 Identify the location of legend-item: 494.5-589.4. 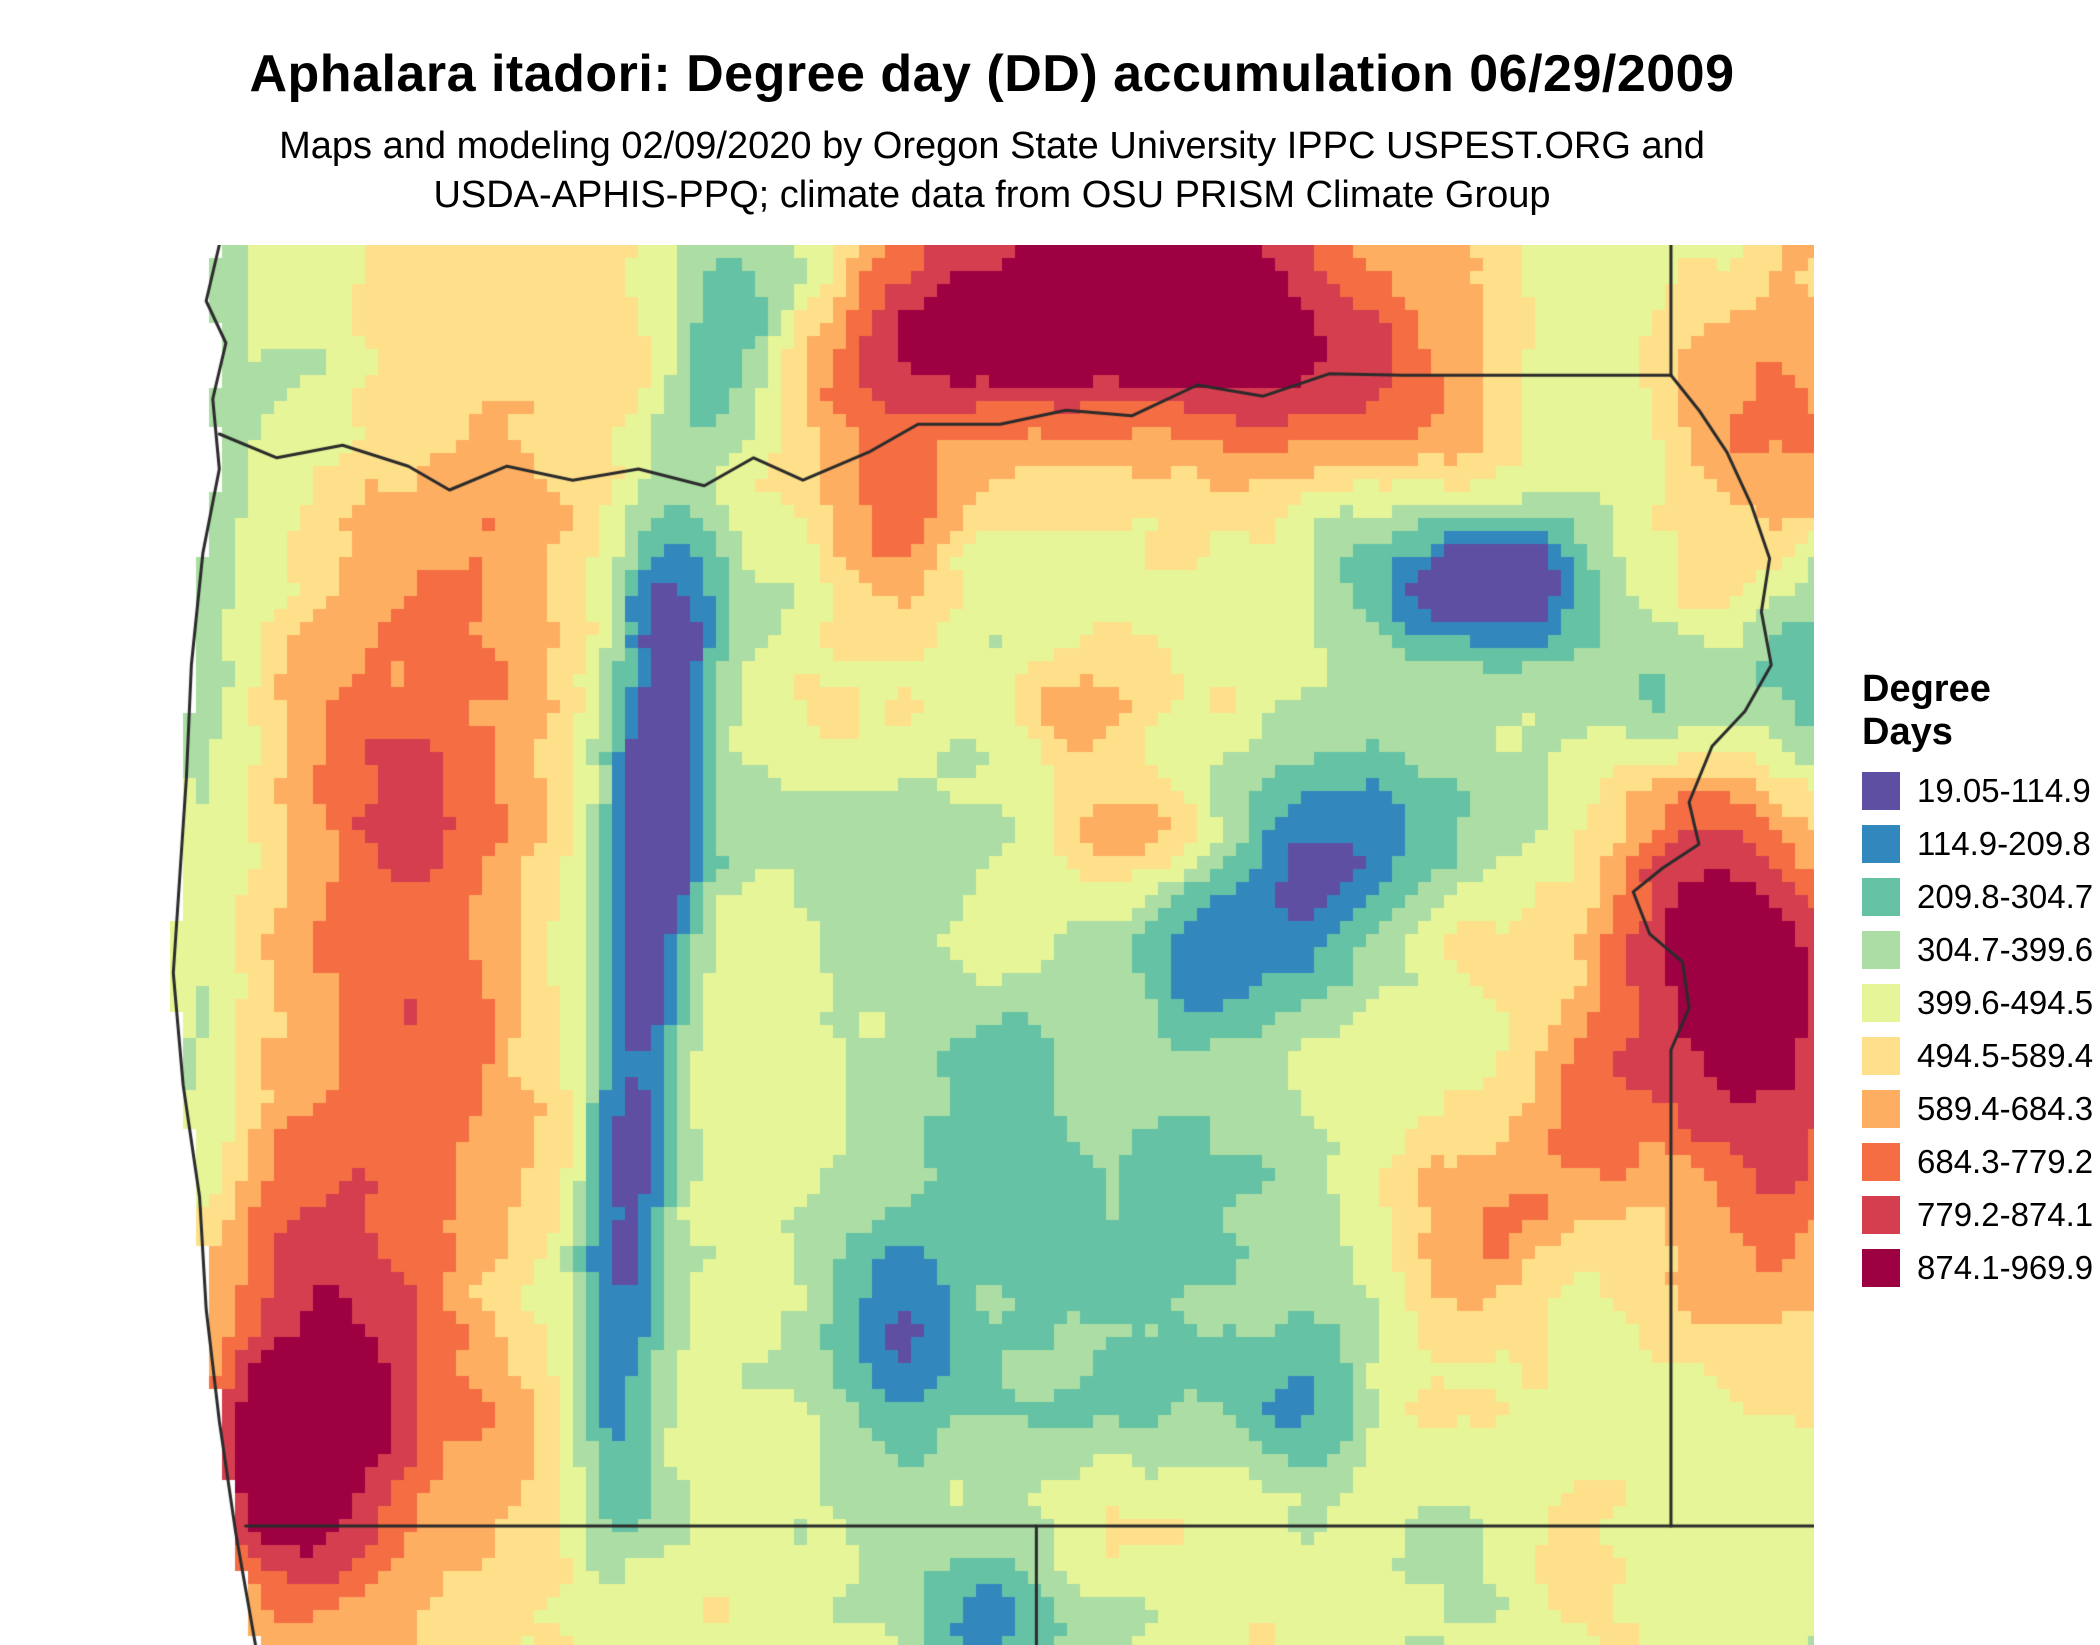
(1978, 1056).